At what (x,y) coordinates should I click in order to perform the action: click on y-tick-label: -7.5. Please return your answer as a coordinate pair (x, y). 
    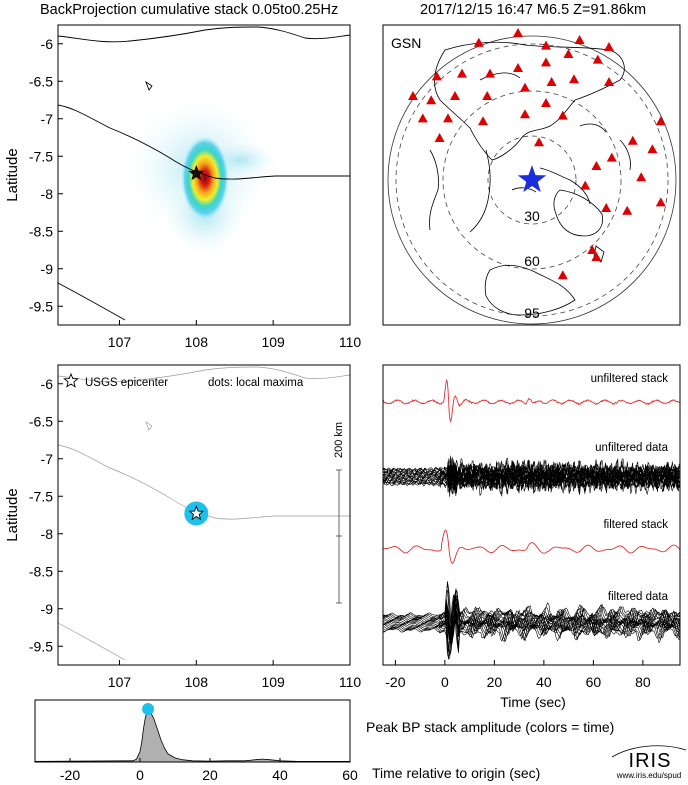
    Looking at the image, I should click on (41, 496).